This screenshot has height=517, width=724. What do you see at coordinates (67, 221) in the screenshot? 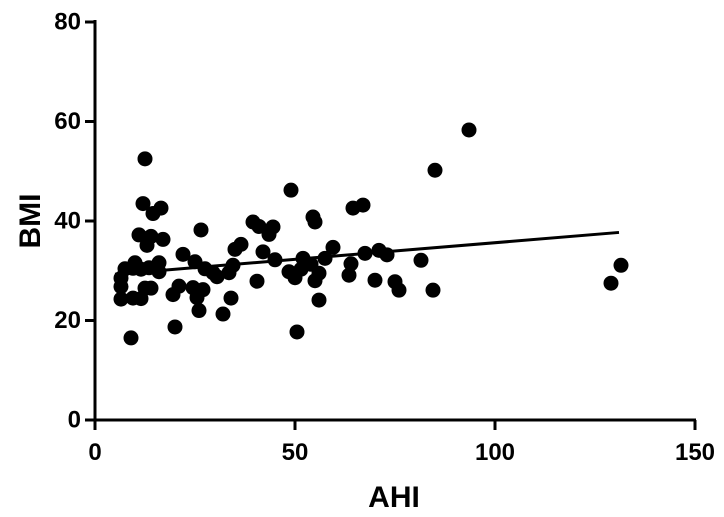
I see `y-tick-label: 40` at bounding box center [67, 221].